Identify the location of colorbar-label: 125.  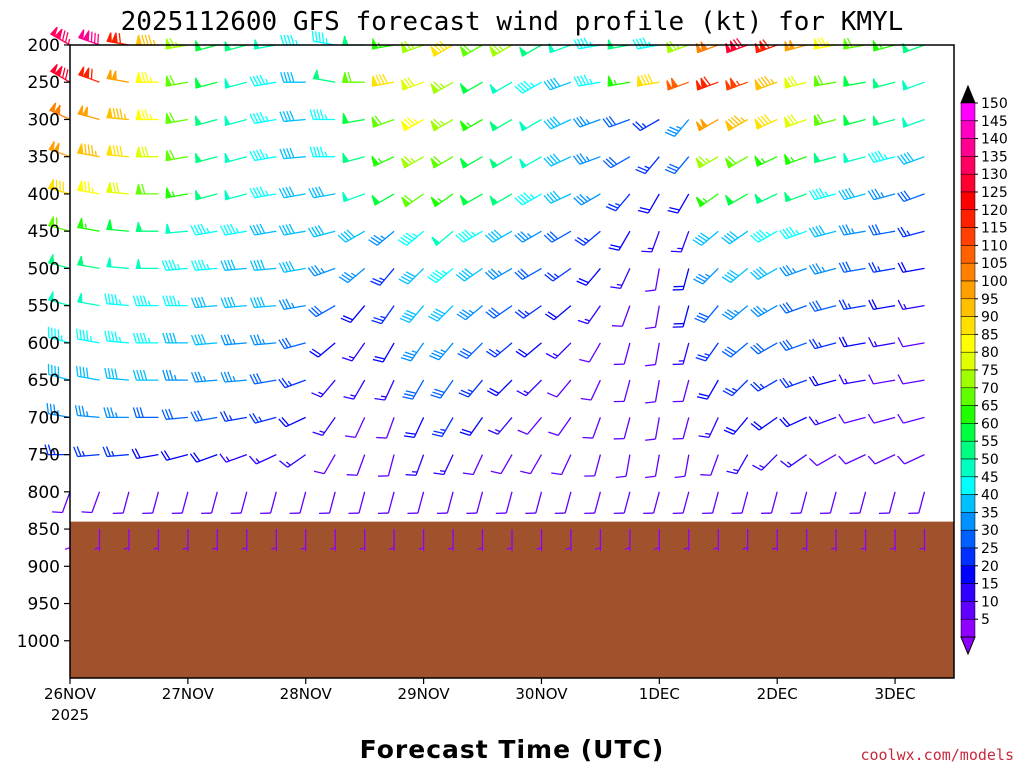
(994, 193).